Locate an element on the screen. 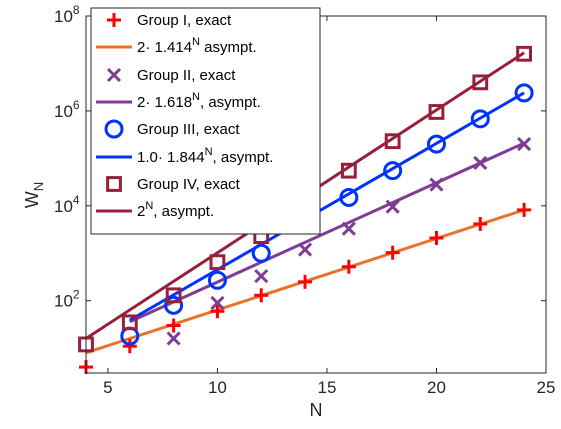 The height and width of the screenshot is (429, 561). x-tick-label: 10 is located at coordinates (217, 387).